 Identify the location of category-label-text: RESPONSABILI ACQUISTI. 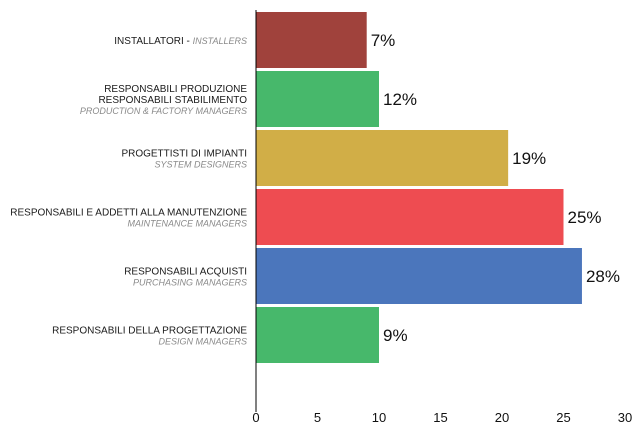
(185, 272).